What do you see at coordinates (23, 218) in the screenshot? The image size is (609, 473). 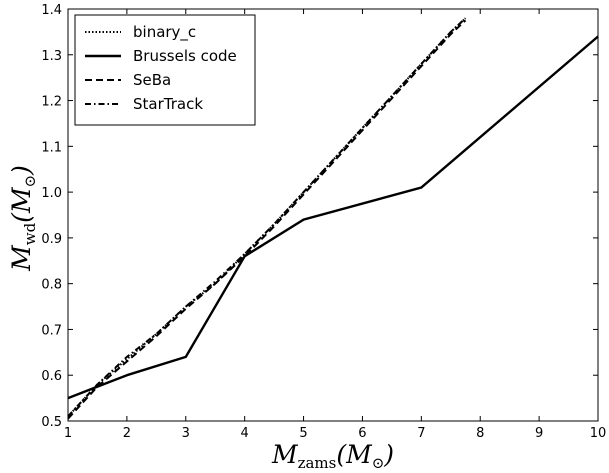 I see `y-axis-label: Mwd(M⊙)` at bounding box center [23, 218].